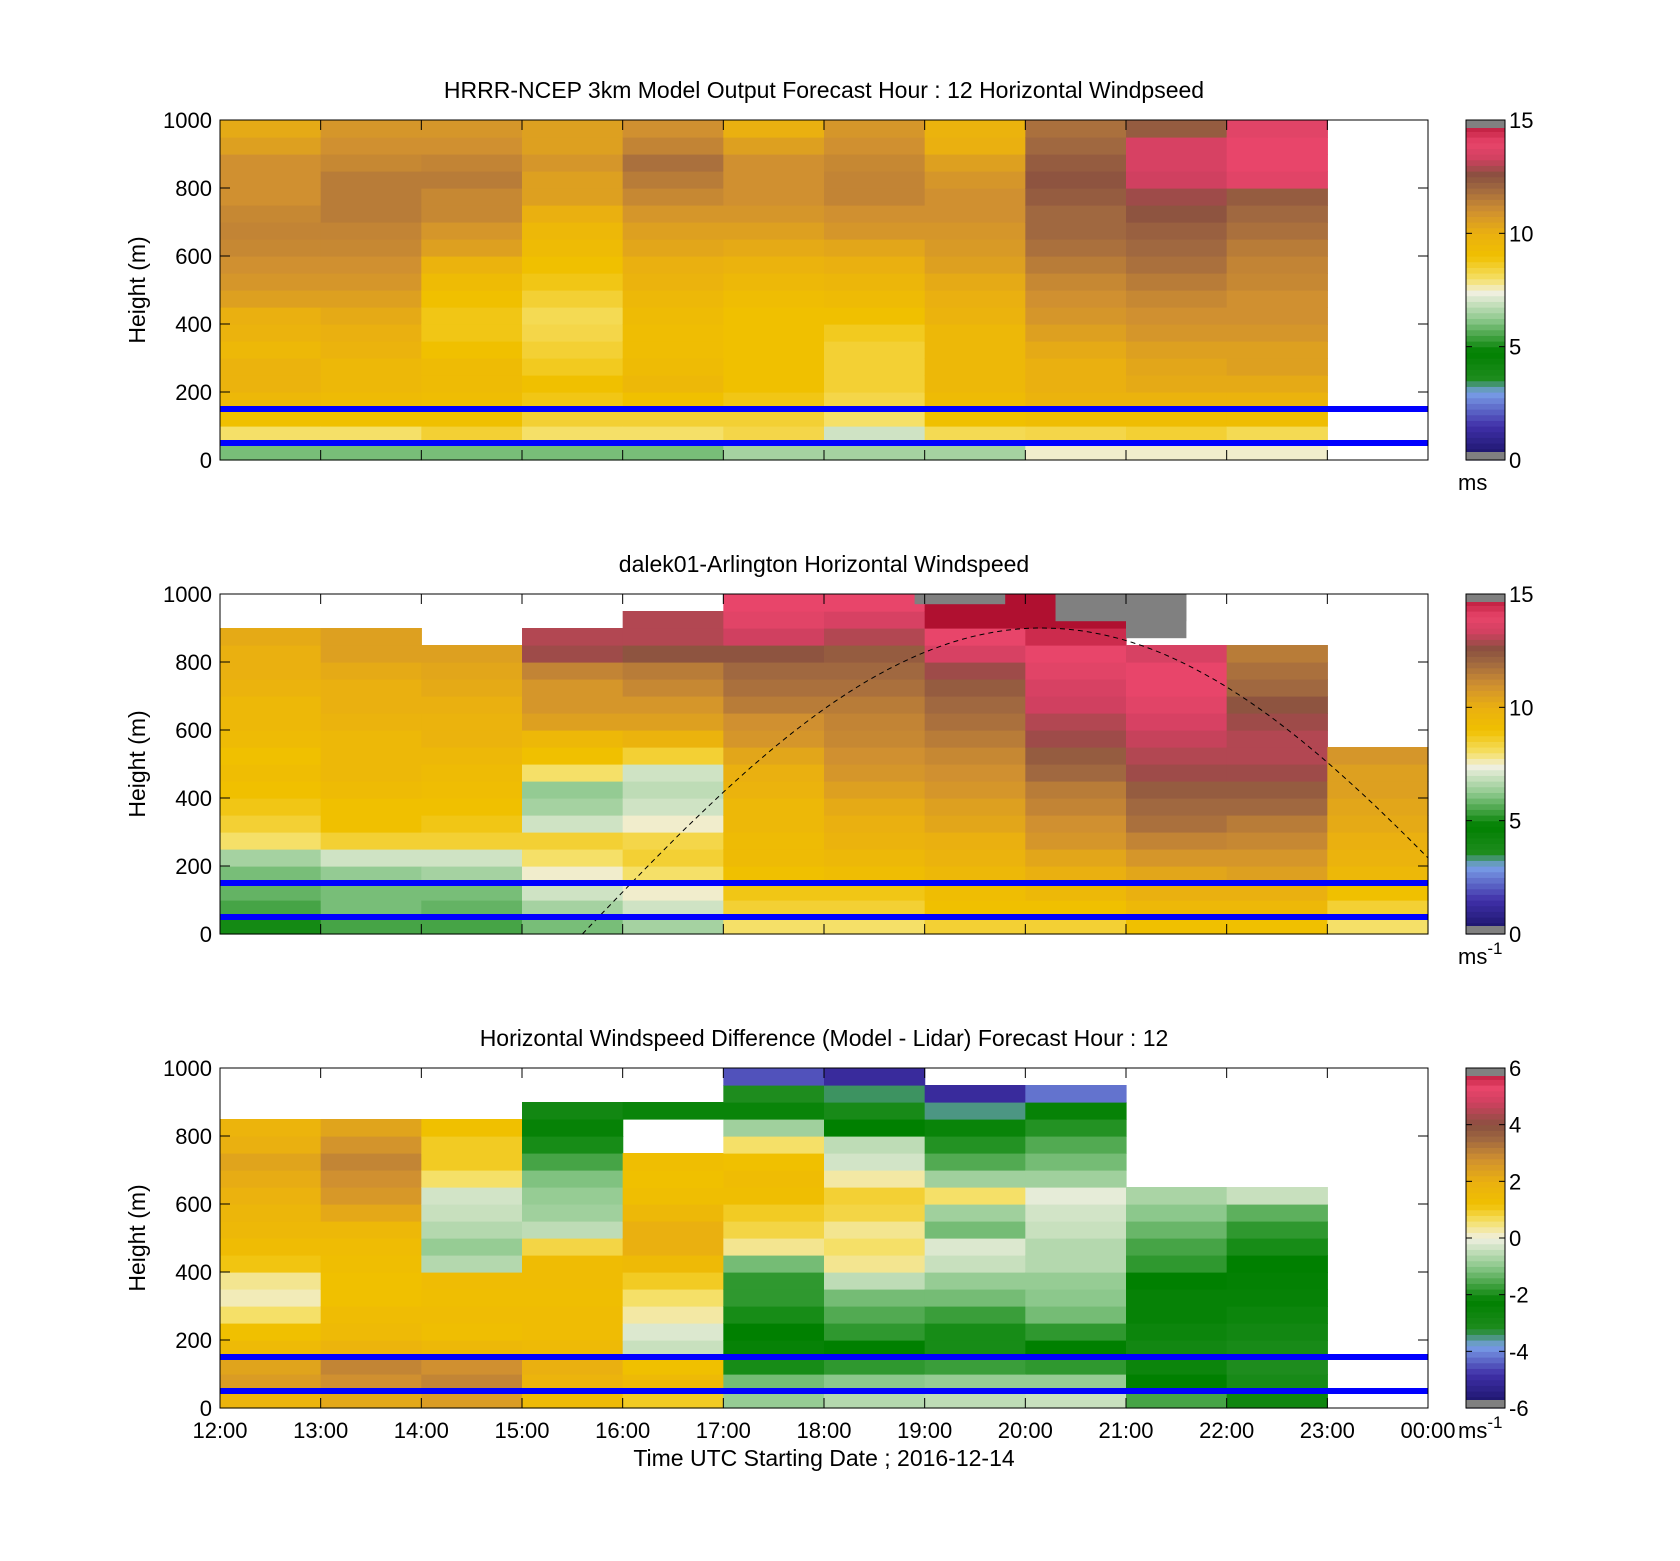 This screenshot has width=1680, height=1561. I want to click on colorbar: 0 5 10 15 ms-1, so click(1495, 775).